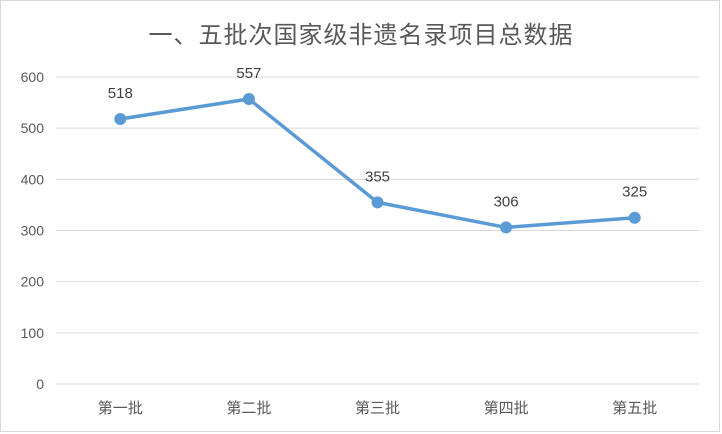 The width and height of the screenshot is (722, 434). What do you see at coordinates (33, 128) in the screenshot?
I see `y-tick-label-500: 500` at bounding box center [33, 128].